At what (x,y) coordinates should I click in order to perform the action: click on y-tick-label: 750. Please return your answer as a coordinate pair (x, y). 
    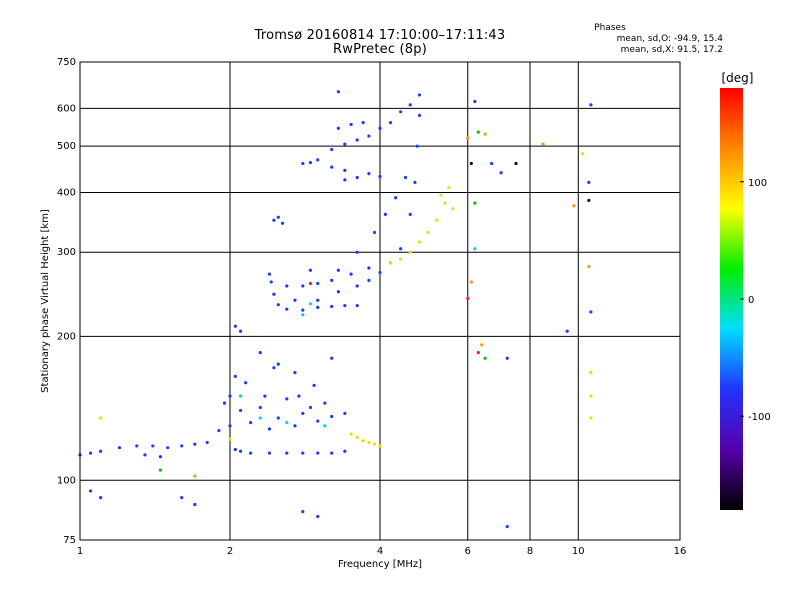
    Looking at the image, I should click on (66, 62).